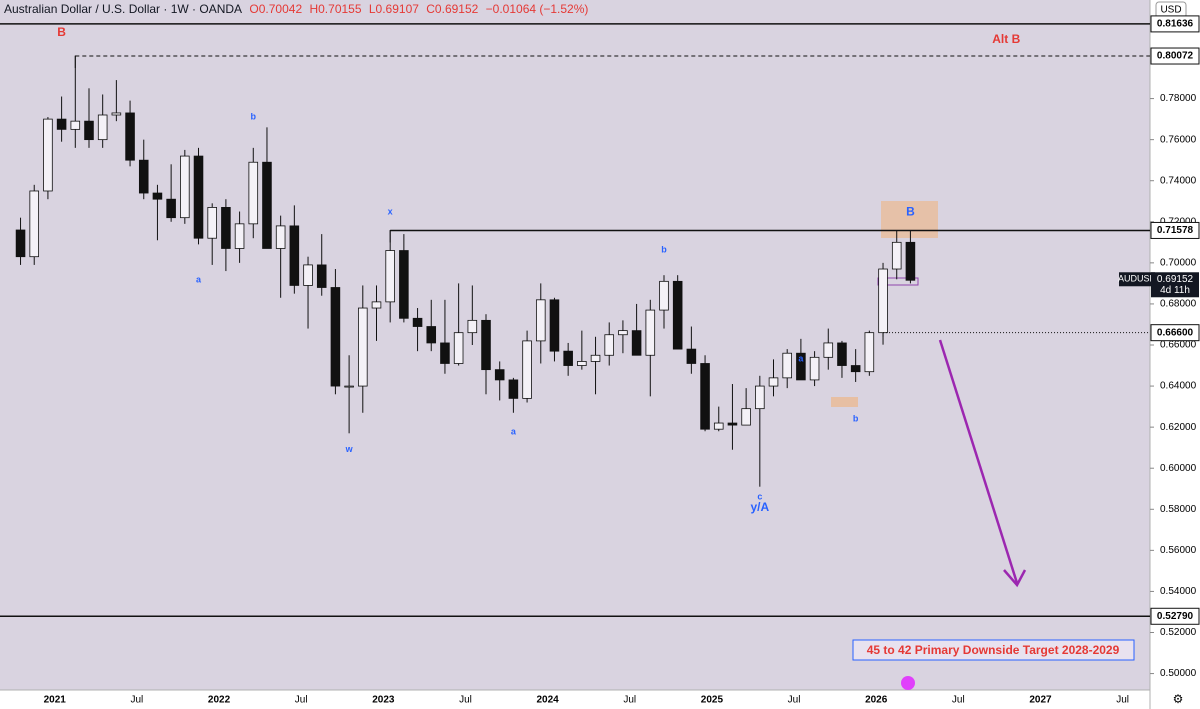  I want to click on x-tick-label: 2026, so click(876, 700).